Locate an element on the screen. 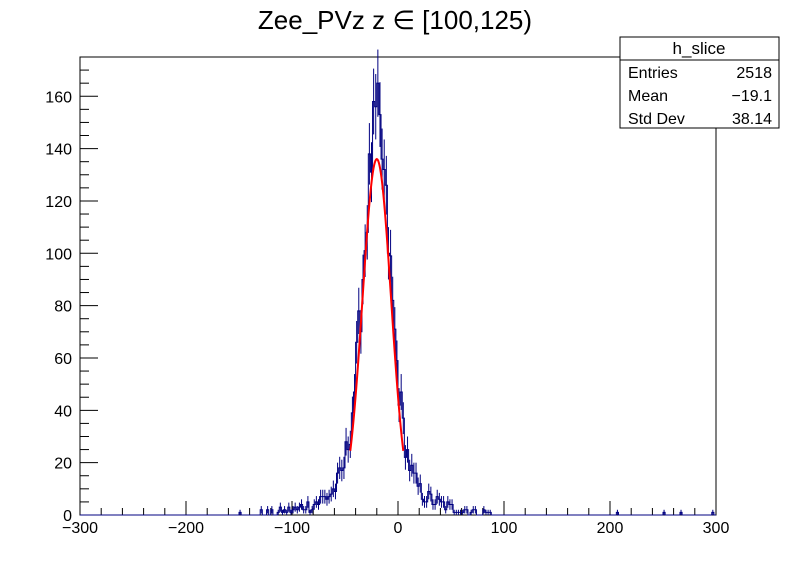  x-tick-label: 300 is located at coordinates (716, 528).